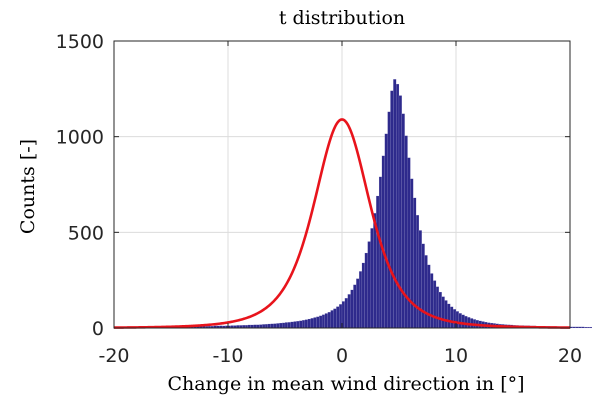  I want to click on y-tick-label: 1500, so click(80, 42).